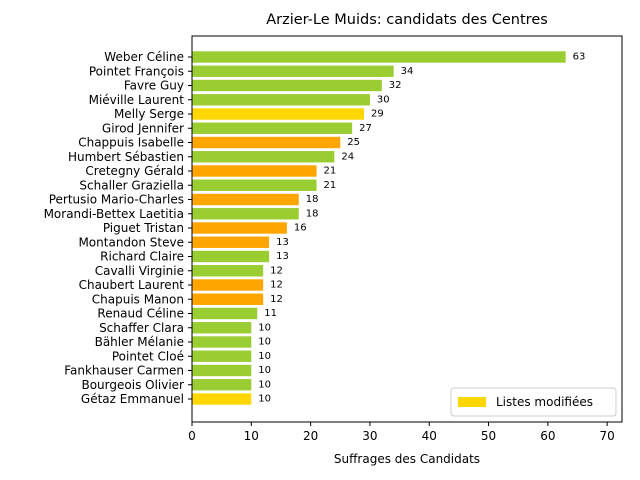 Image resolution: width=640 pixels, height=480 pixels. Describe the element at coordinates (401, 432) in the screenshot. I see `x-axis: 0 10 20 30 40 50 60 70` at that location.